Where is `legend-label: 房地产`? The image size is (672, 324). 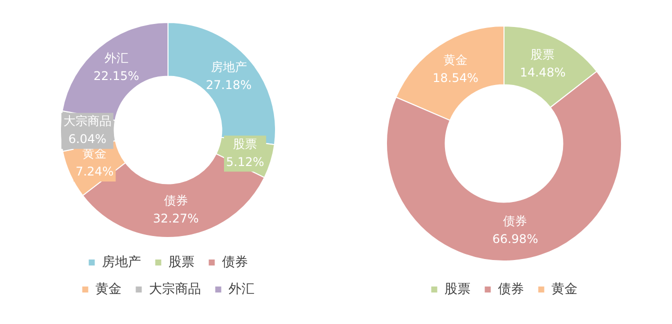 legend-label: 房地产 is located at coordinates (121, 262).